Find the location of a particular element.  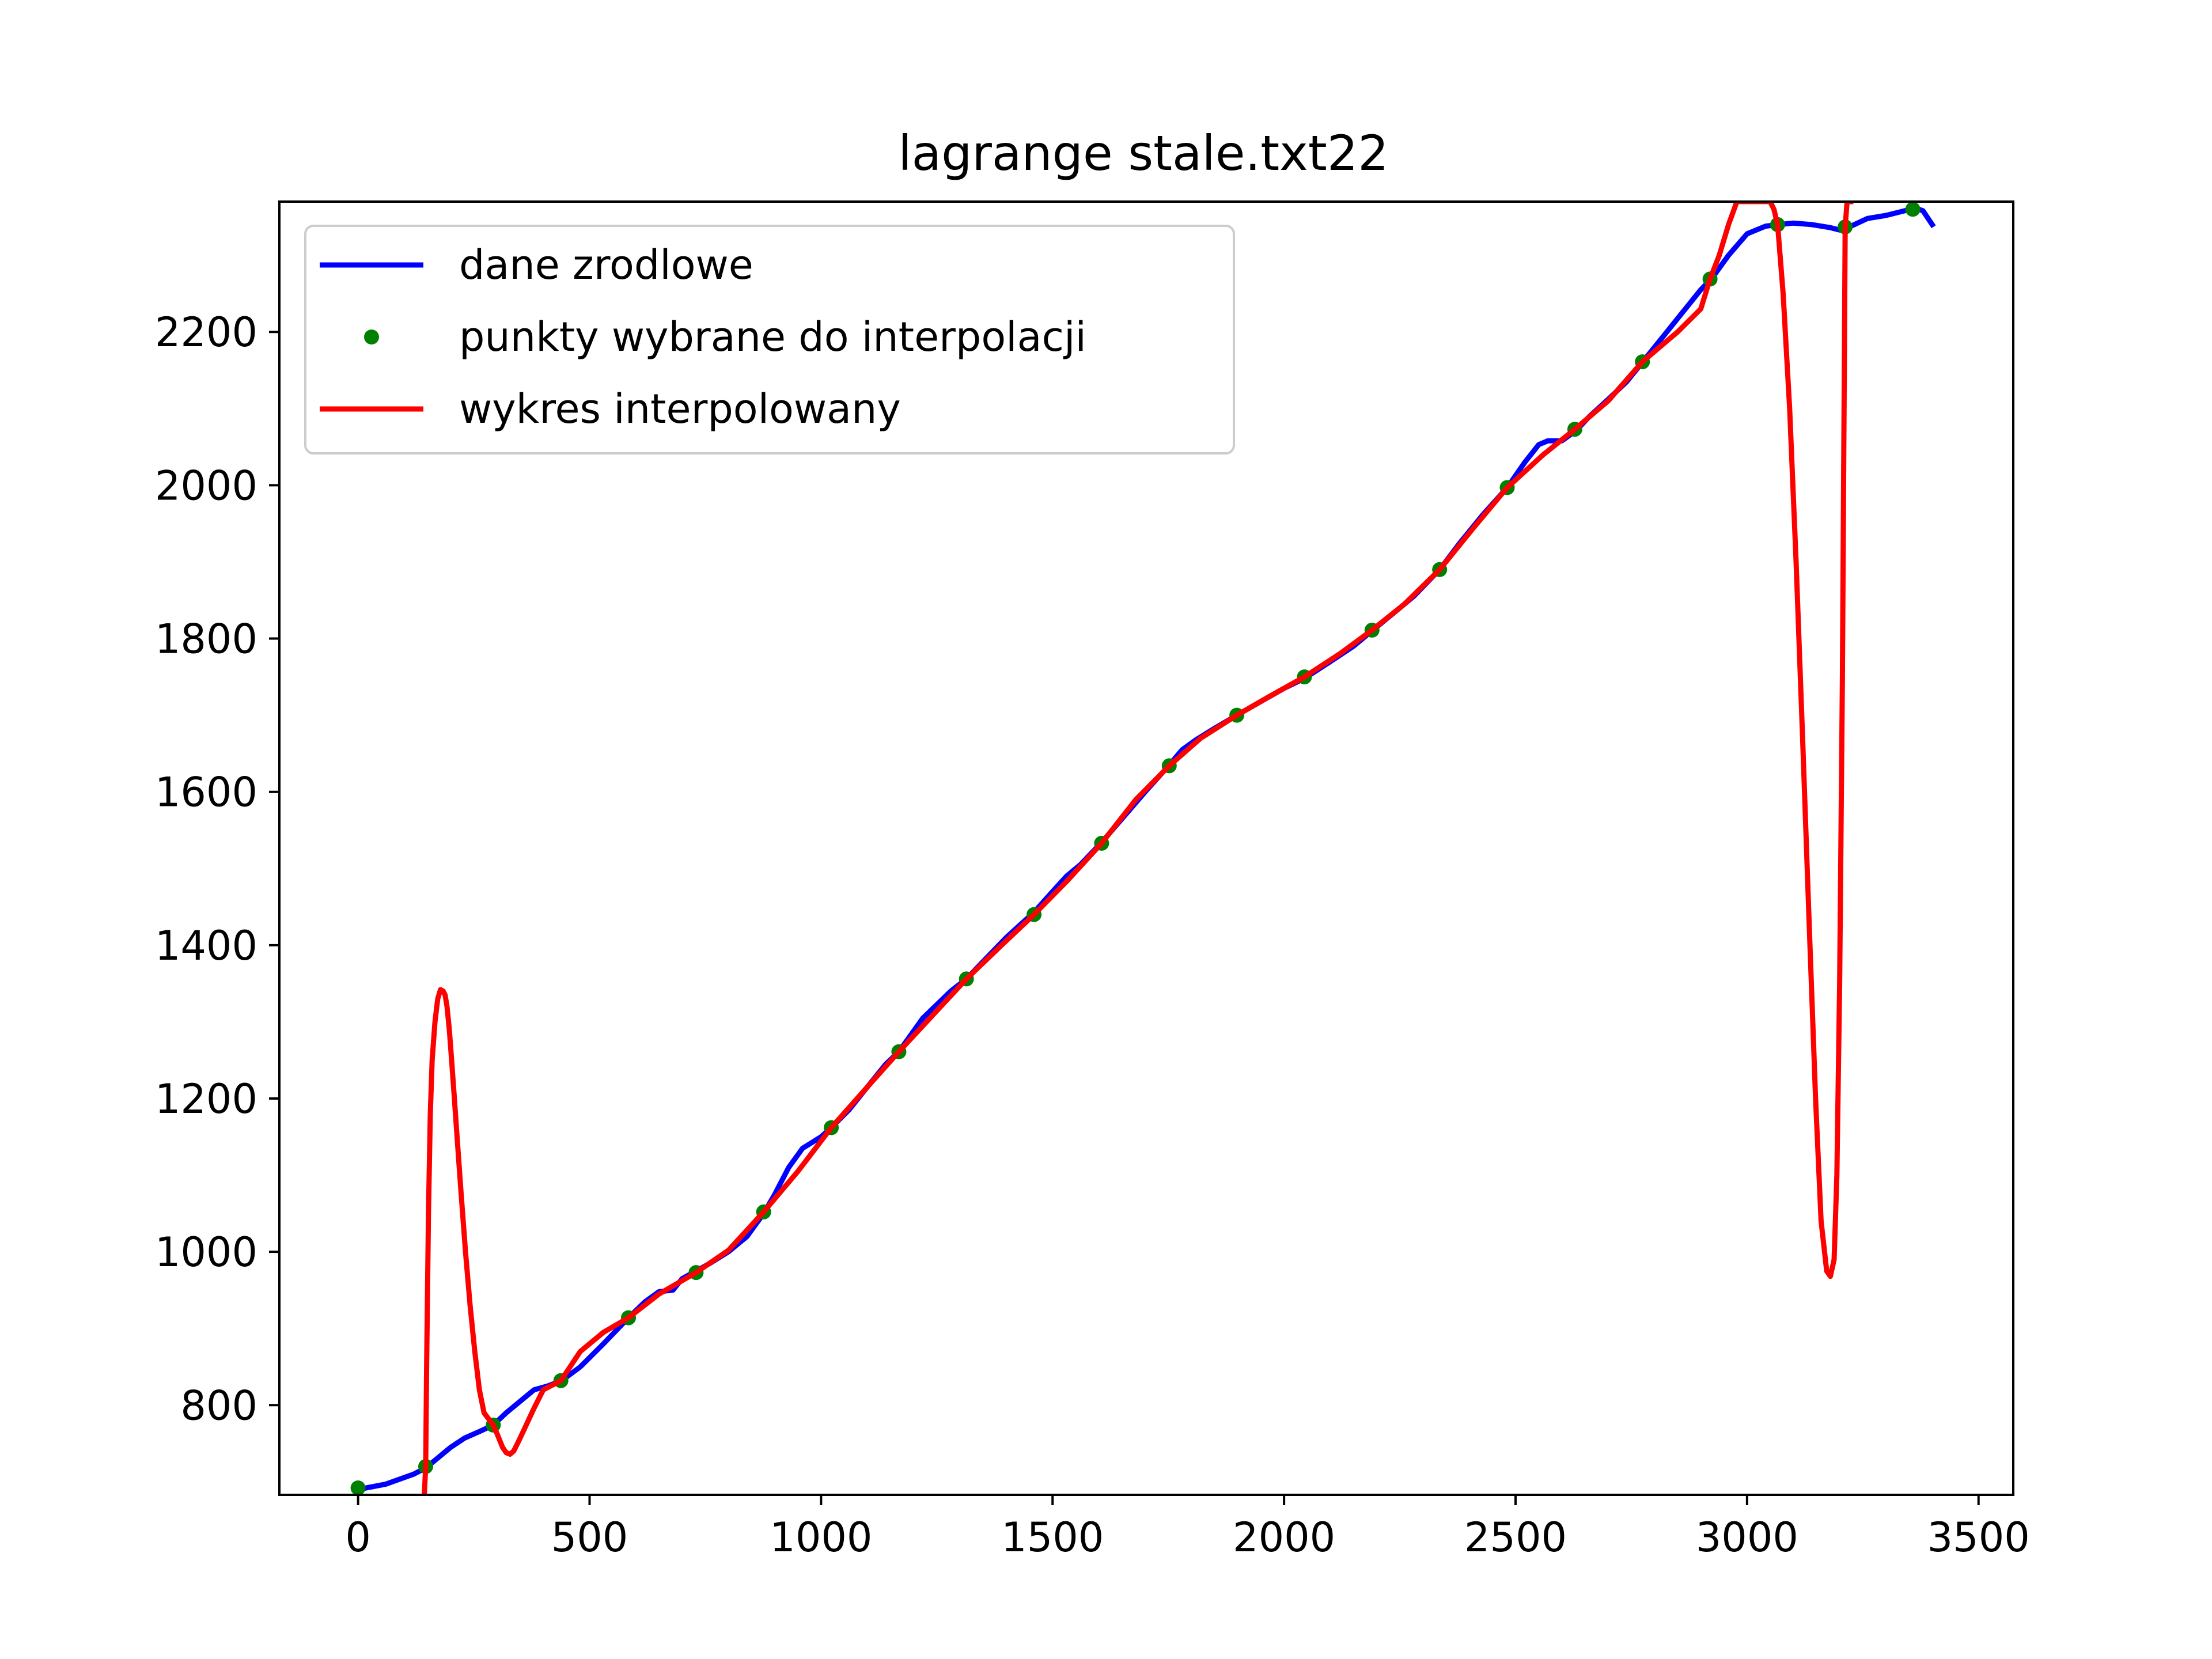

chart-title: lagrange stale.txt22 is located at coordinates (1143, 153).